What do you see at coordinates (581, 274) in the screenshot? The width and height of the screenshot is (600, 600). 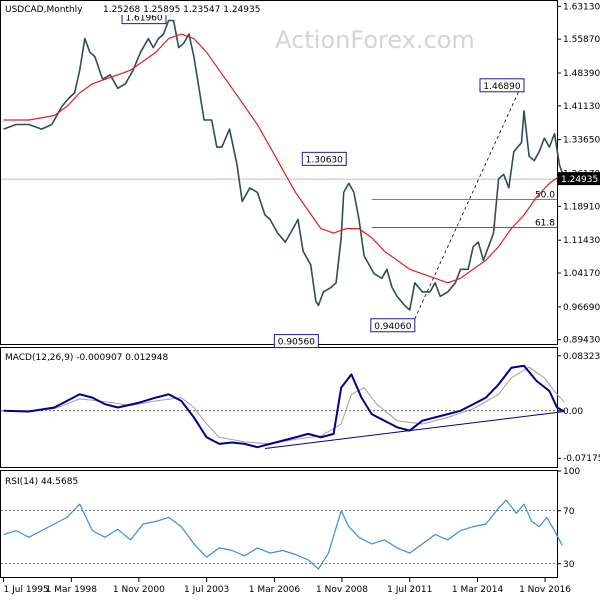 I see `price-y-tick-label-8: 1.04170` at bounding box center [581, 274].